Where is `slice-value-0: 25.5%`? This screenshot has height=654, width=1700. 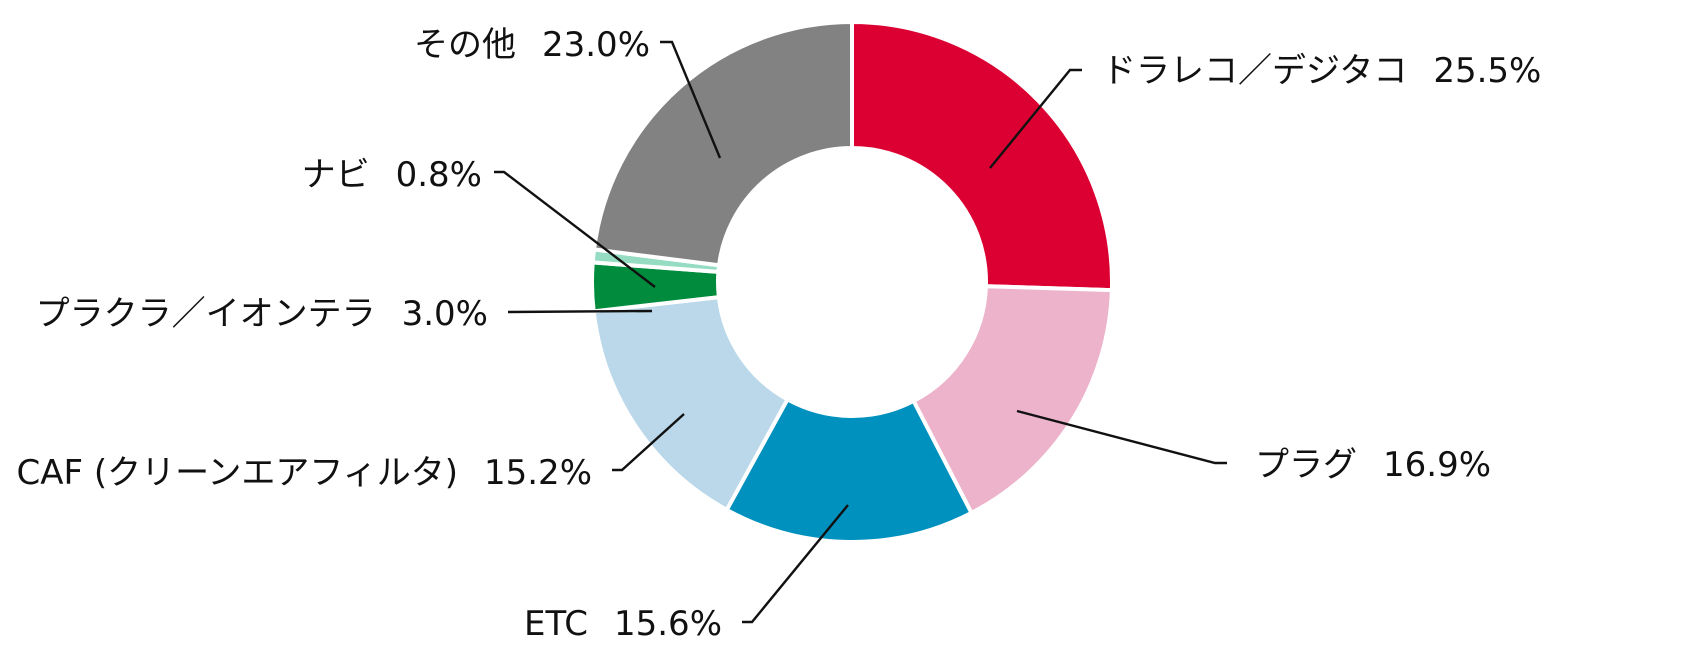 slice-value-0: 25.5% is located at coordinates (1487, 71).